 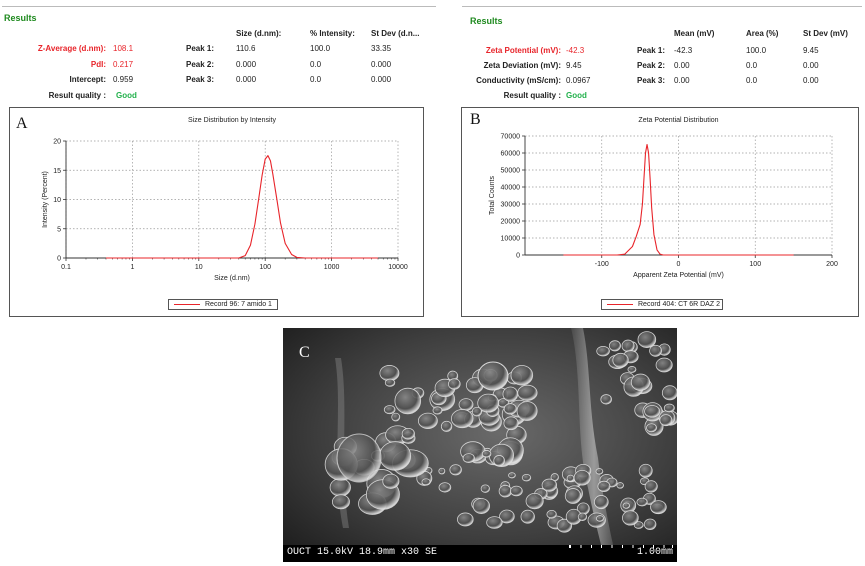 I want to click on x-tick-label: 10000, so click(x=398, y=267).